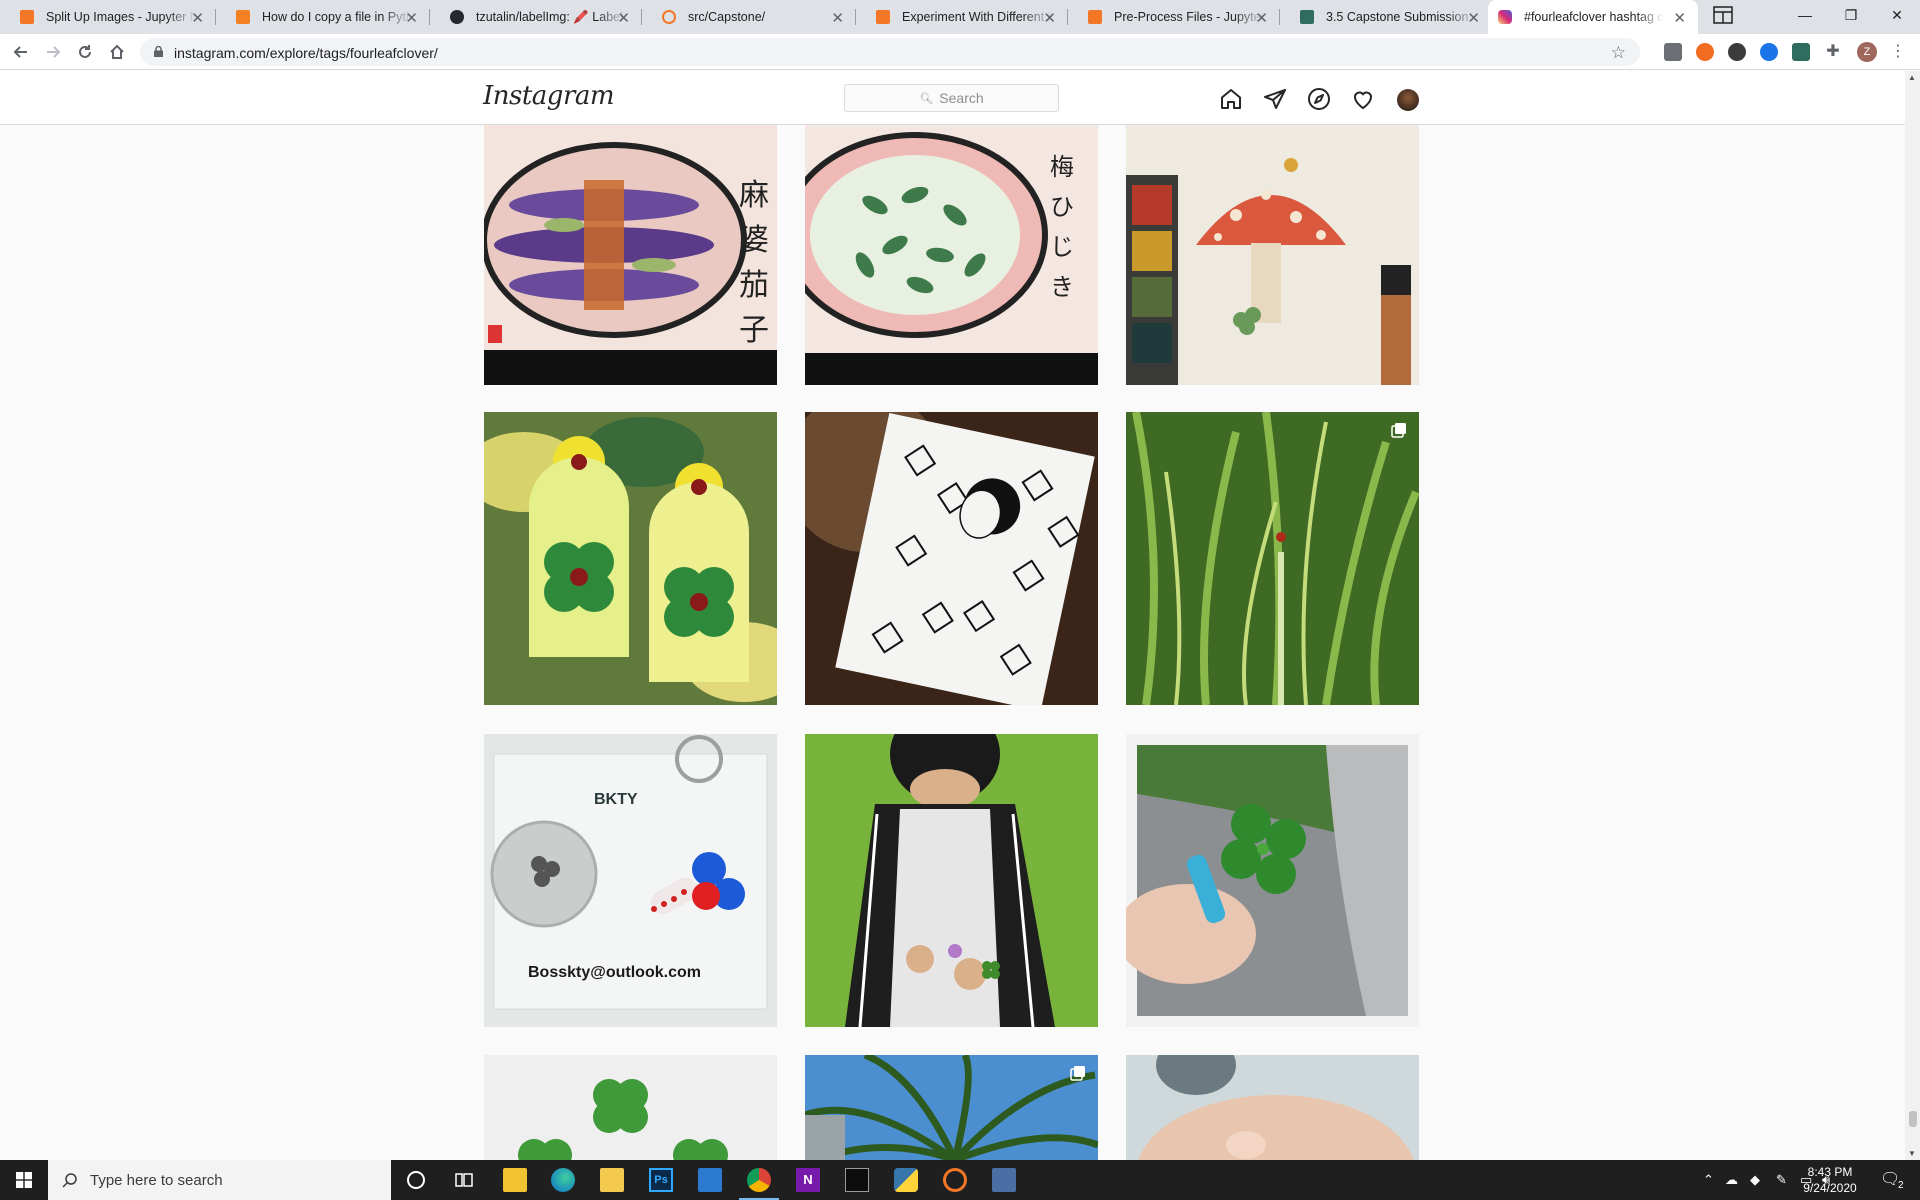 The height and width of the screenshot is (1200, 1920). Describe the element at coordinates (727, 17) in the screenshot. I see `tab-title: src/Capstone/` at that location.